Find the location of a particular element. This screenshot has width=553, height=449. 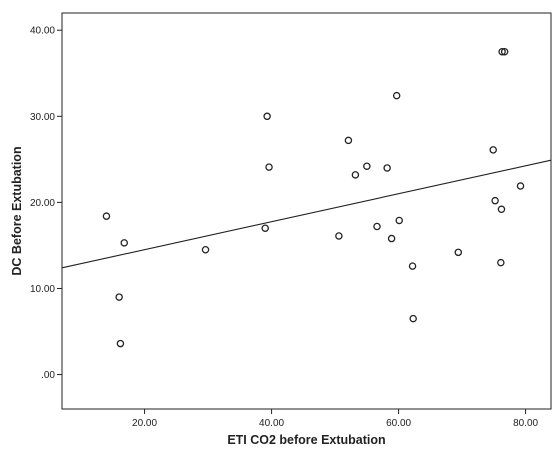

x-tick-label: 40.00 is located at coordinates (271, 423).